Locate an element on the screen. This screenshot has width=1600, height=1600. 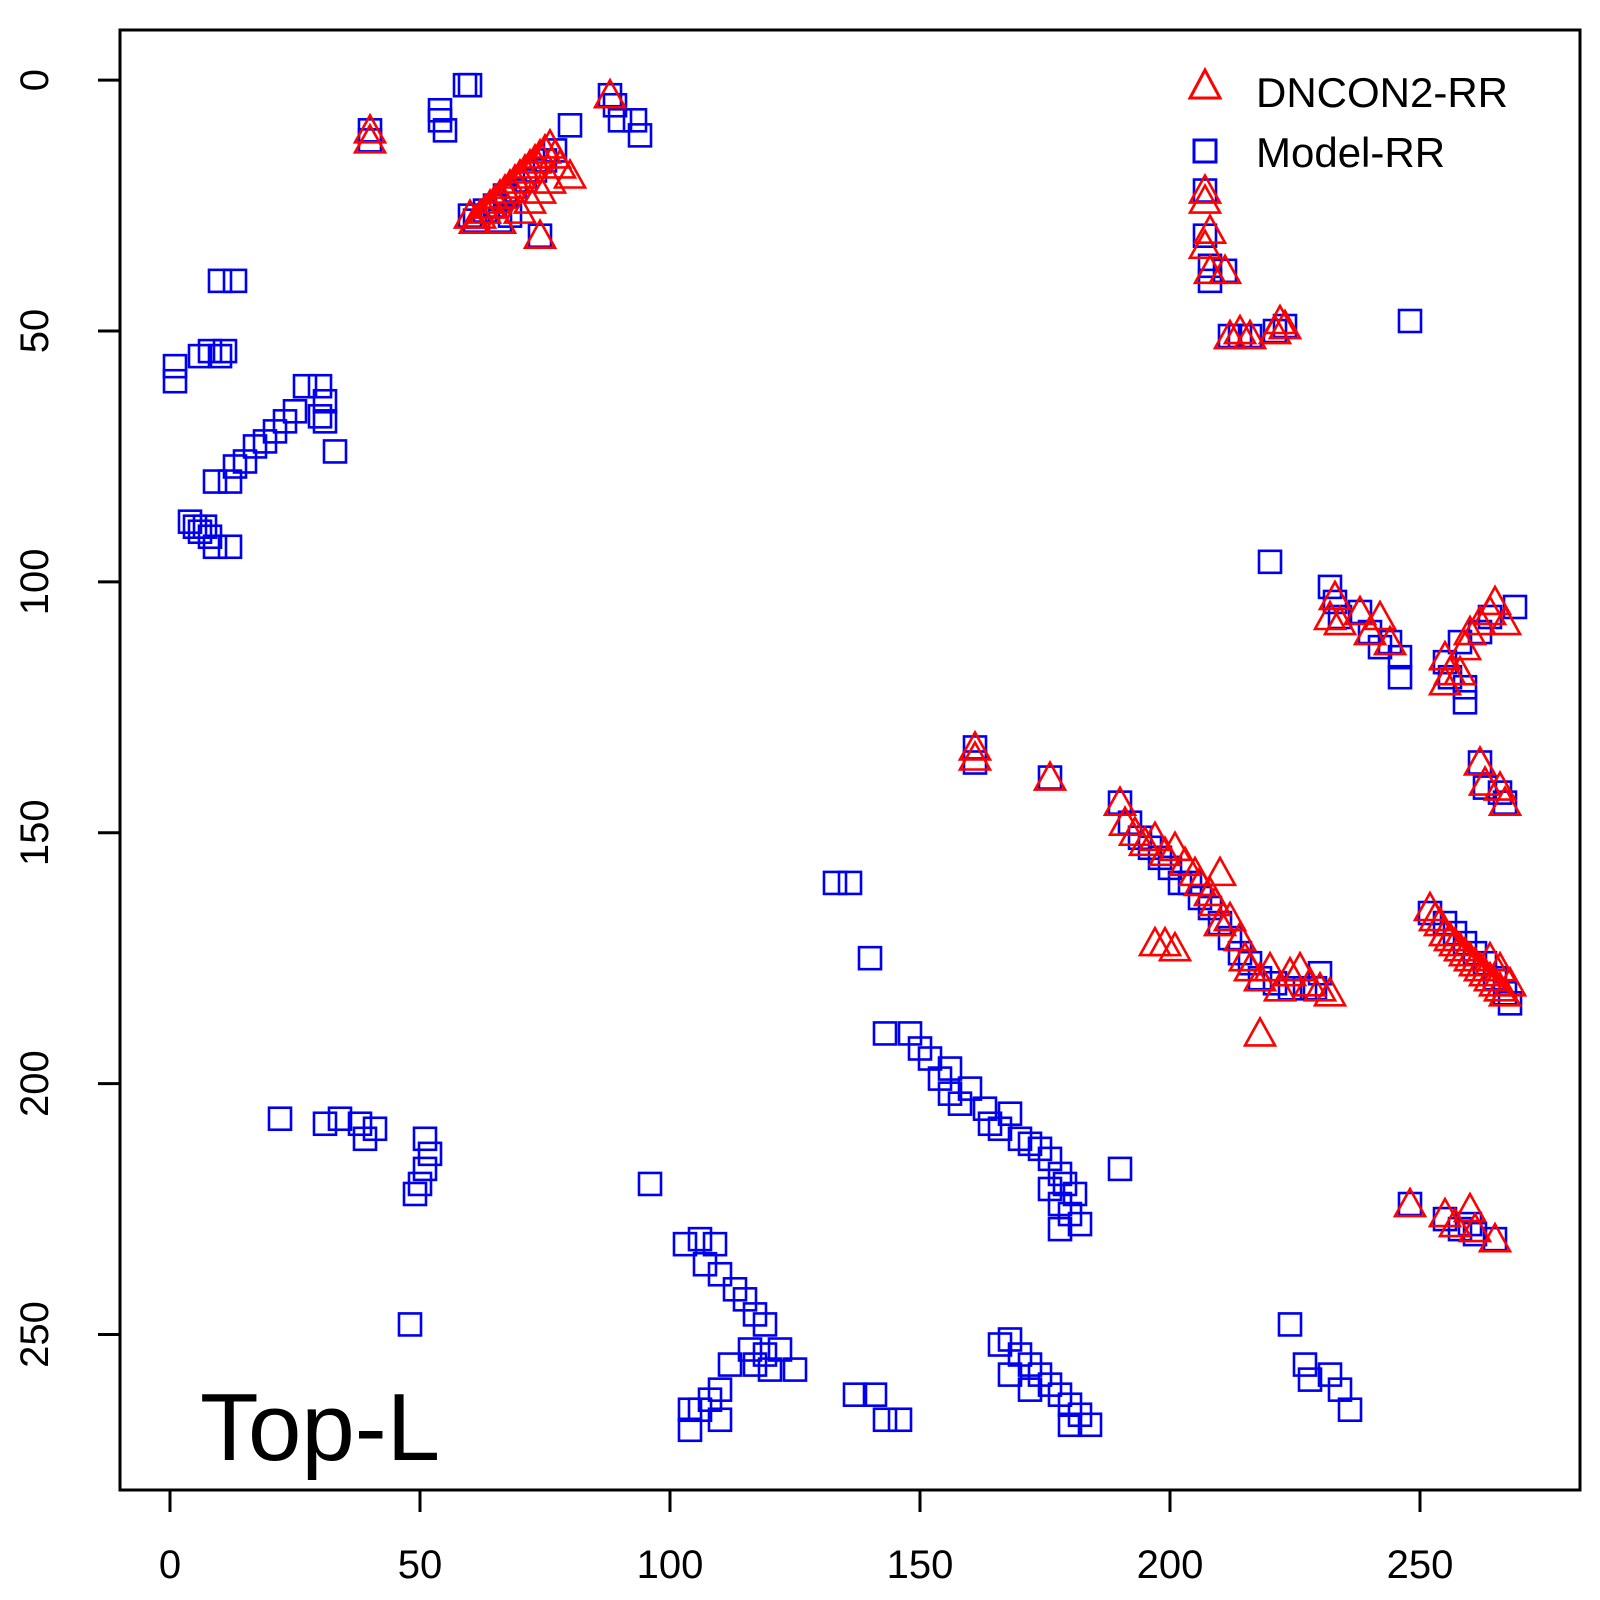
legend-item-model-rr: Model-RR is located at coordinates (1318, 152).